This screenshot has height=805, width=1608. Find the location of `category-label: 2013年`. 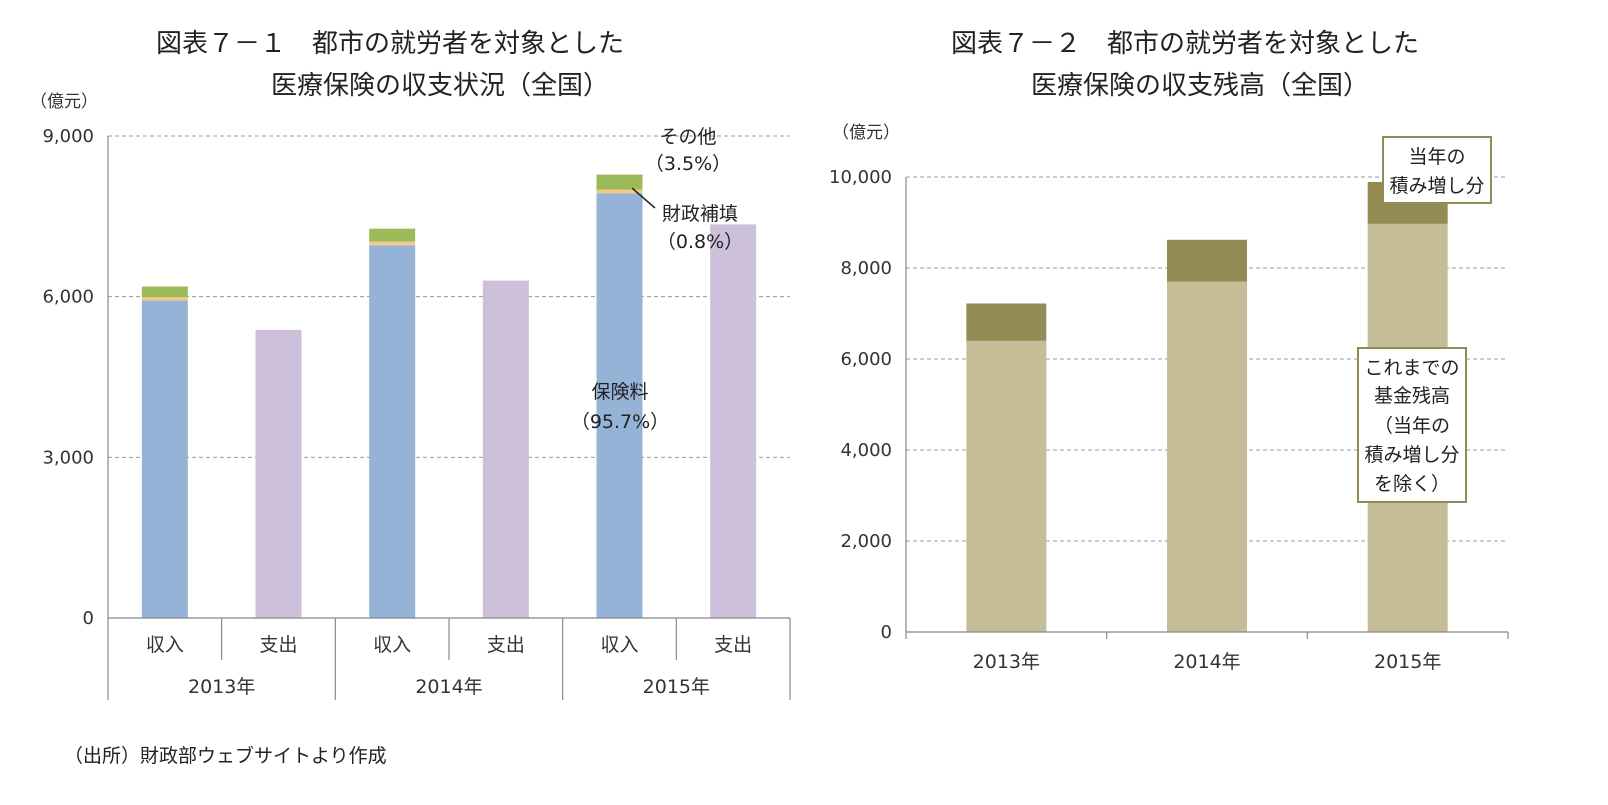

category-label: 2013年 is located at coordinates (1006, 662).